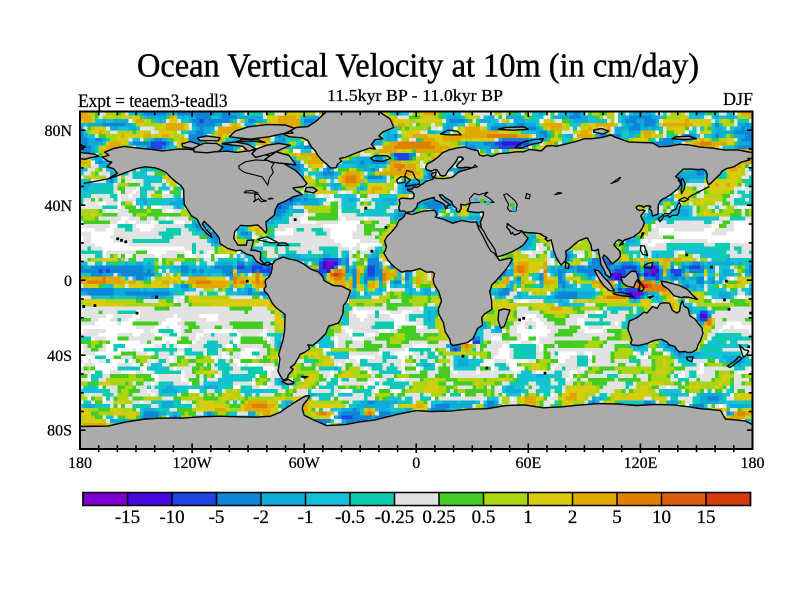  I want to click on svg-text: 11.5kyr BP - 11.0kyr BP, so click(415, 95).